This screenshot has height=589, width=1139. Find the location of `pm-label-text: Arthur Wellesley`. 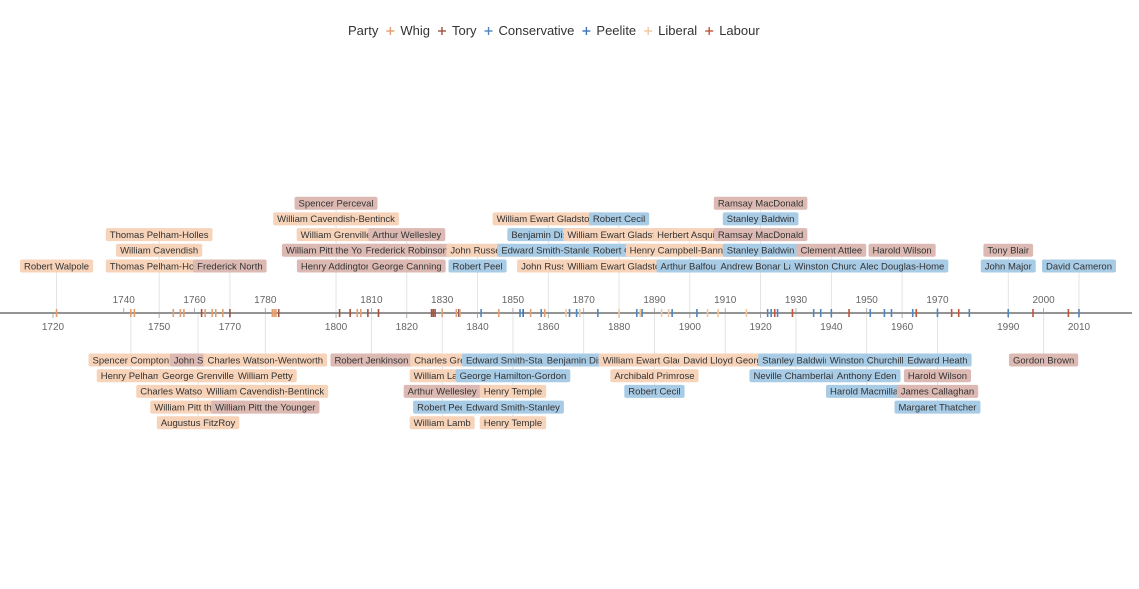

pm-label-text: Arthur Wellesley is located at coordinates (442, 392).